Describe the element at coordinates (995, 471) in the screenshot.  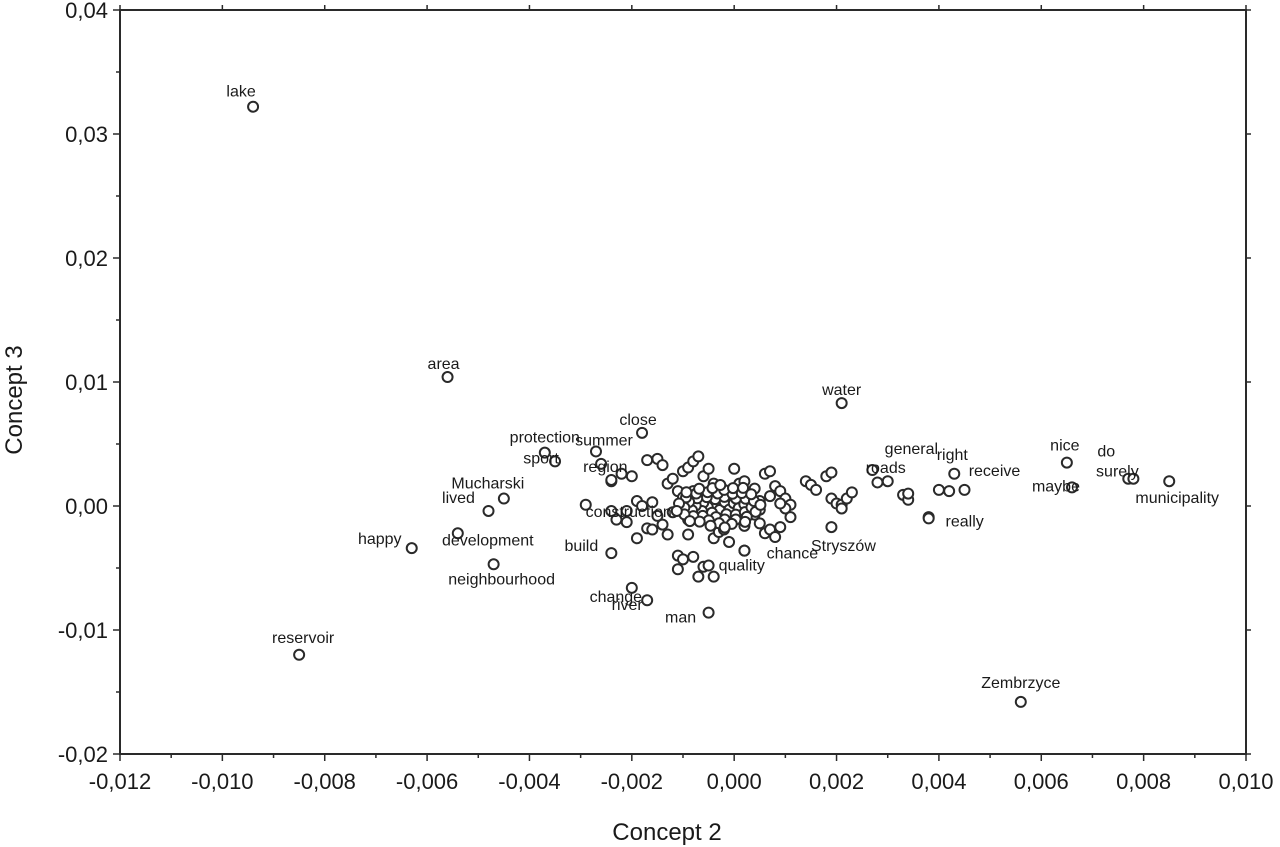
I see `point-label: receive` at that location.